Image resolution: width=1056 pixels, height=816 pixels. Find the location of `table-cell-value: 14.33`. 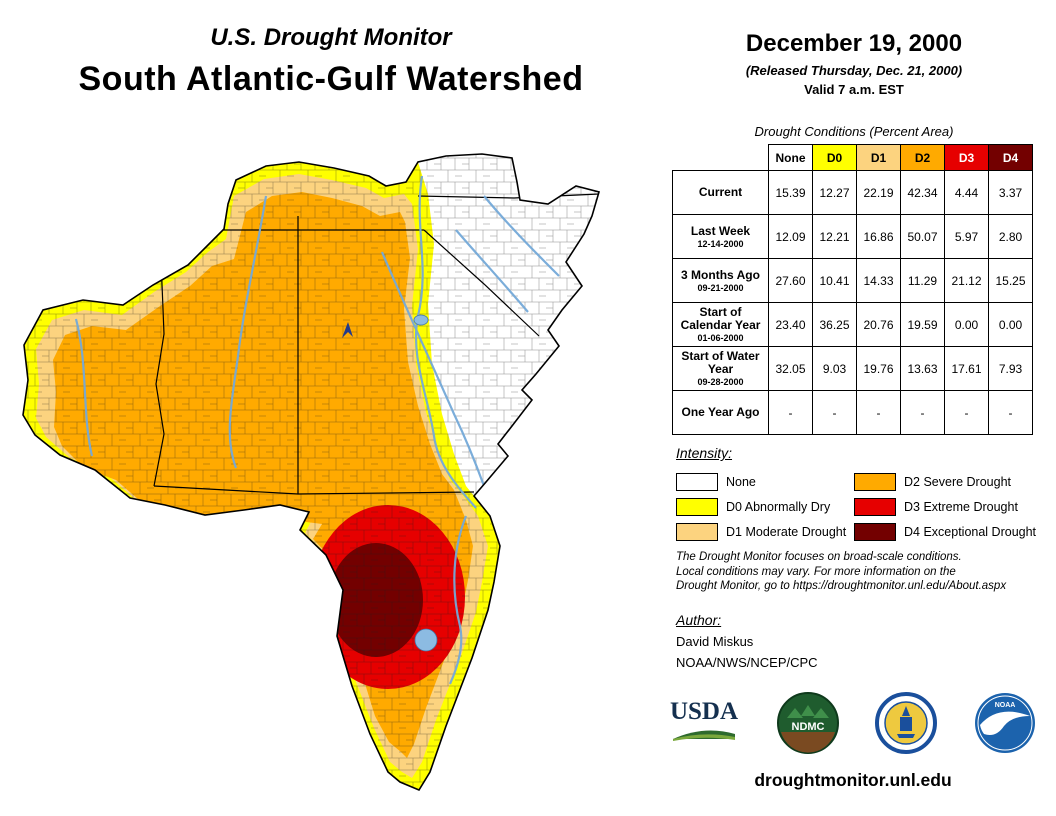

table-cell-value: 14.33 is located at coordinates (878, 280).